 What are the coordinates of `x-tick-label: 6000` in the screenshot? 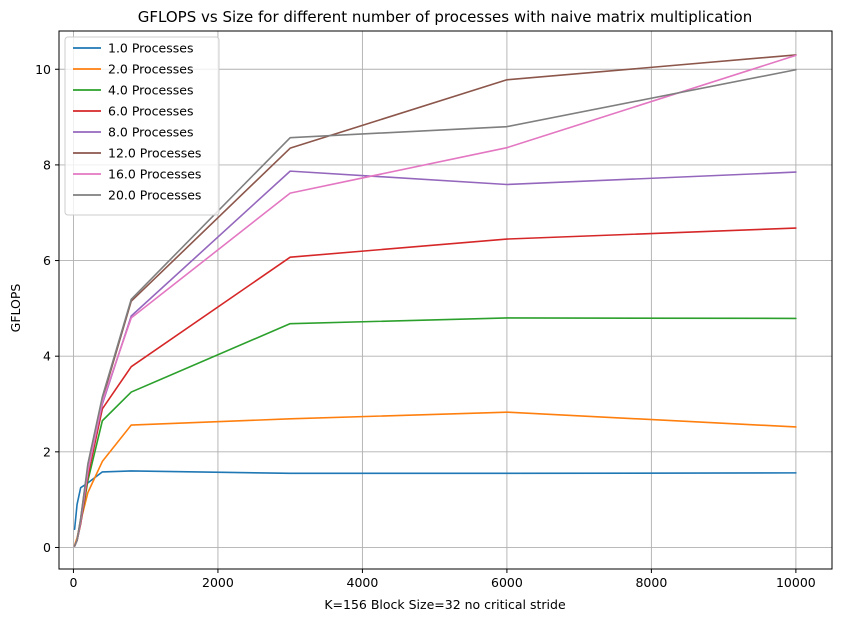 It's located at (507, 582).